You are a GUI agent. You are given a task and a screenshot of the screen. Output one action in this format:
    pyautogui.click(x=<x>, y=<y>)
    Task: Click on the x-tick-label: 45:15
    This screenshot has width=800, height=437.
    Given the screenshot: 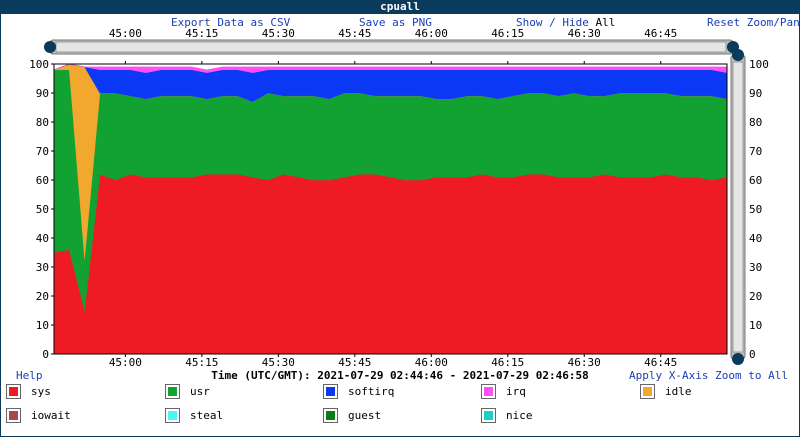 What is the action you would take?
    pyautogui.click(x=201, y=362)
    